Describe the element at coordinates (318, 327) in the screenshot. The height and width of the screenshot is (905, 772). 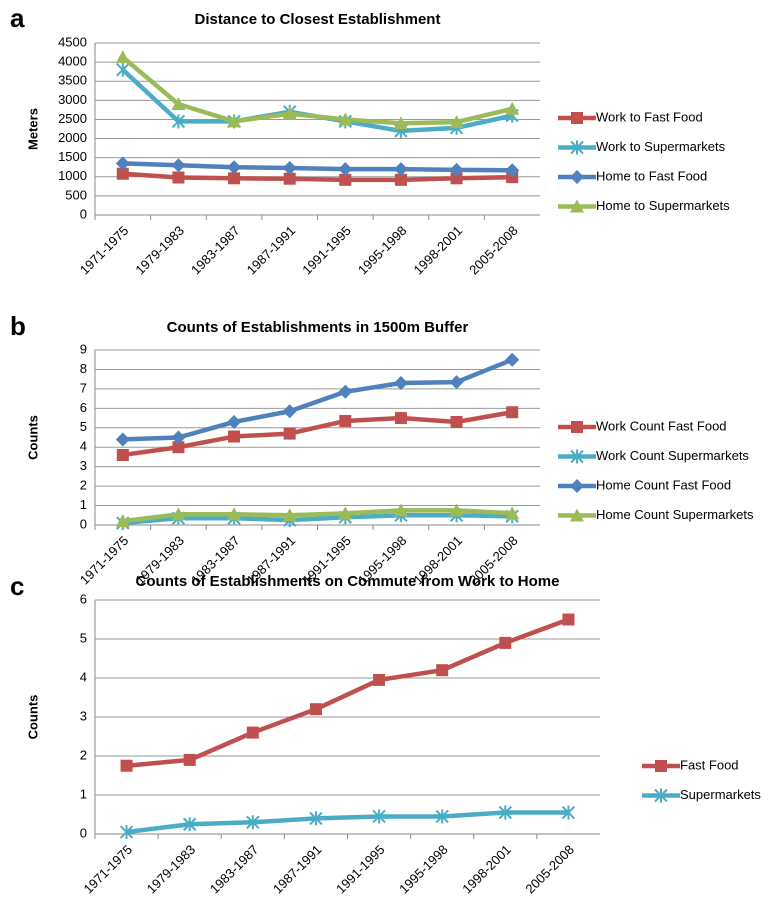
I see `chart-title: Counts of Establishments in 1500m Buffer` at that location.